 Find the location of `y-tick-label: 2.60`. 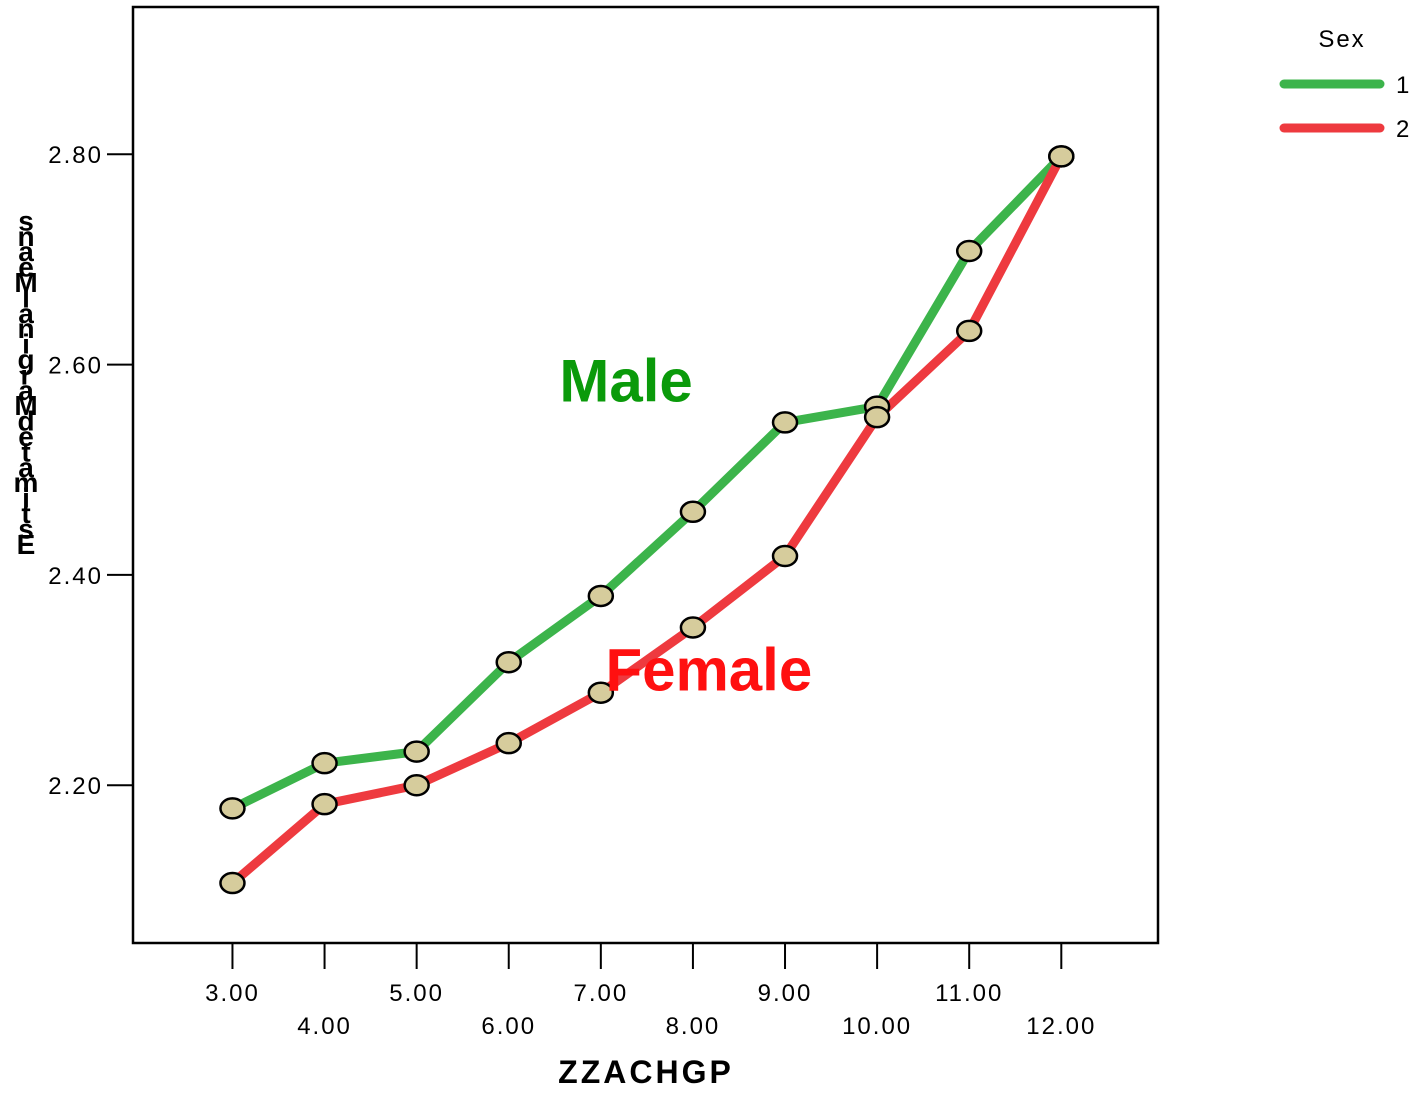

y-tick-label: 2.60 is located at coordinates (75, 366).